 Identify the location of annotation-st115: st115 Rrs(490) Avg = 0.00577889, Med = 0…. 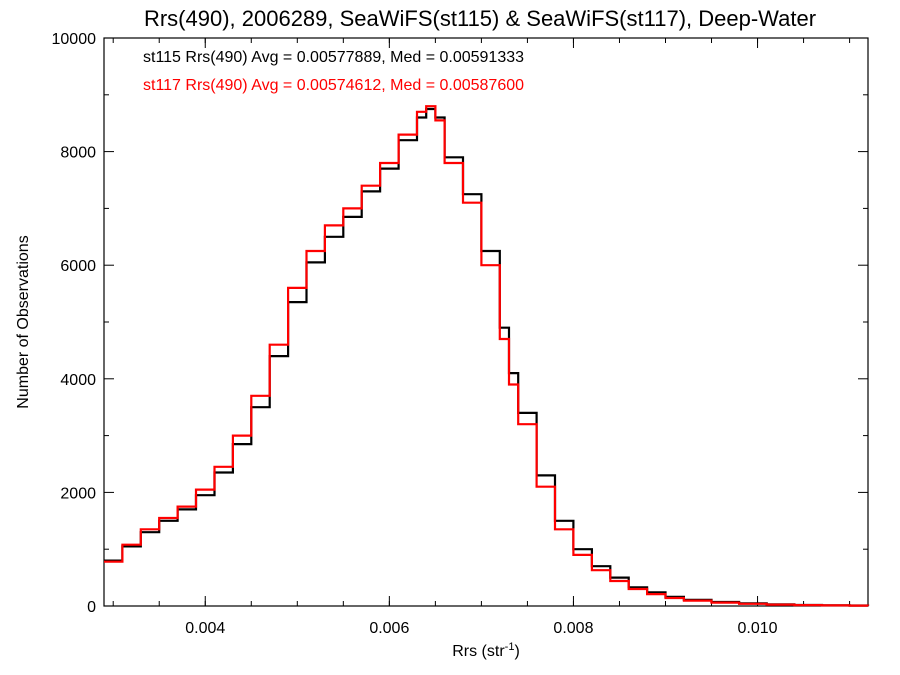
(333, 57).